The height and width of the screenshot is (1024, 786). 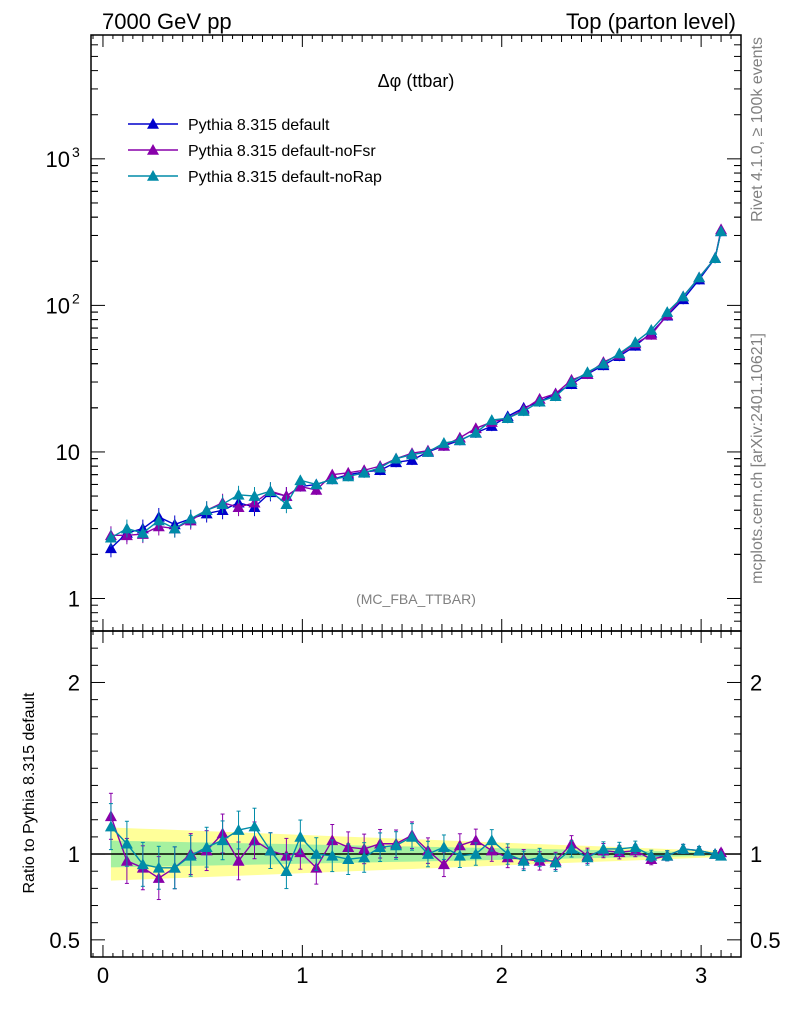 I want to click on ratio-ylabel: Ratio to Pythia 8.315 default, so click(x=29, y=793).